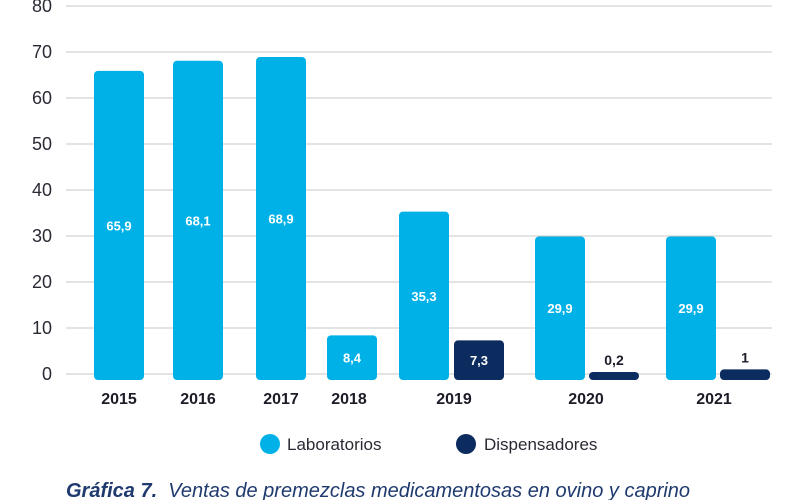 The image size is (800, 500). I want to click on data-label-dispensadores: 7,3, so click(479, 360).